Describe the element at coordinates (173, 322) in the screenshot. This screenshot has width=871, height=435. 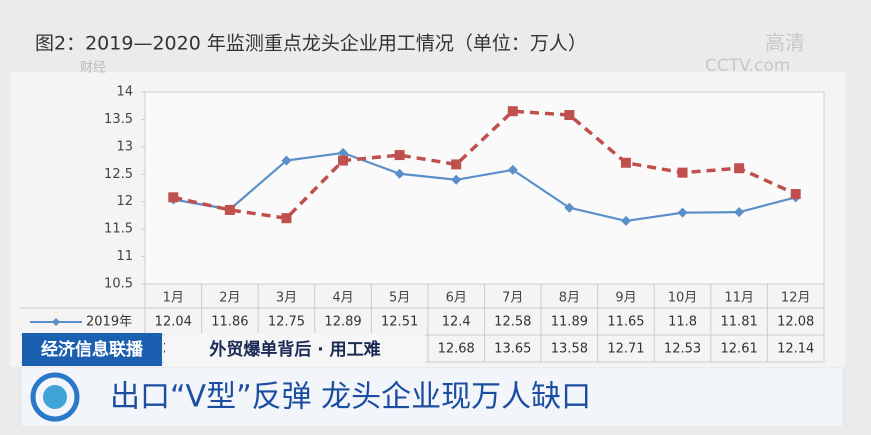
I see `table-value: 12.04` at that location.